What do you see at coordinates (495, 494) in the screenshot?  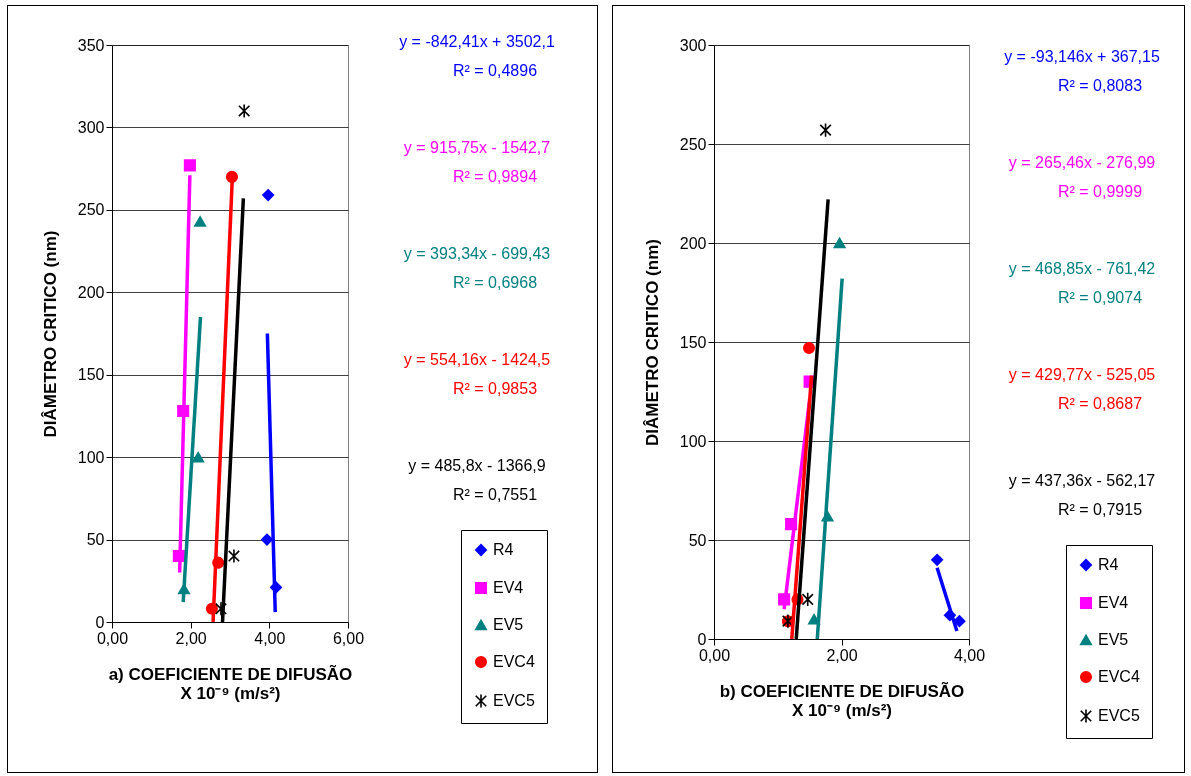 I see `text: R² = 0,7551` at bounding box center [495, 494].